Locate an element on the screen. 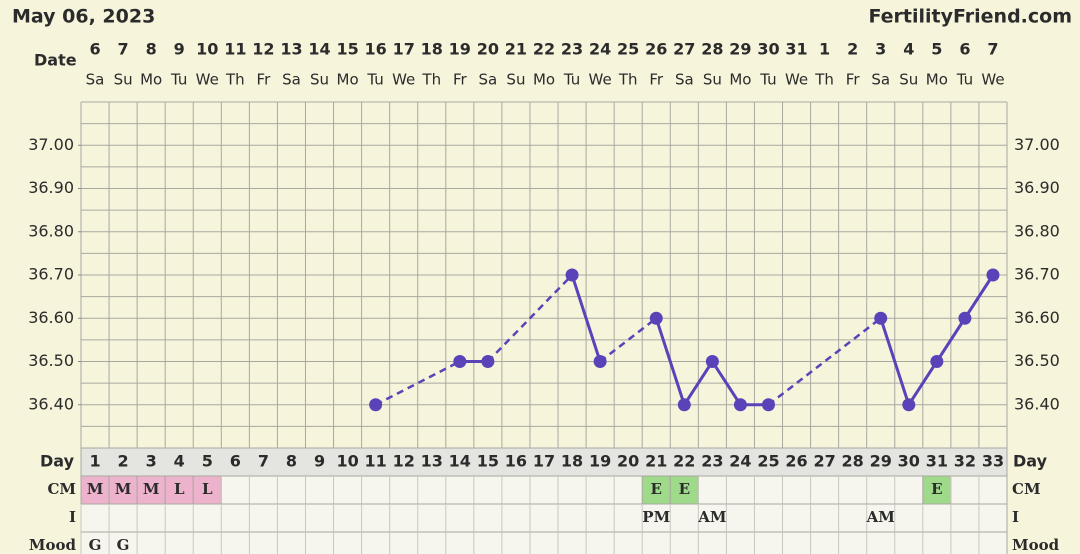  cell-text: G is located at coordinates (123, 545).